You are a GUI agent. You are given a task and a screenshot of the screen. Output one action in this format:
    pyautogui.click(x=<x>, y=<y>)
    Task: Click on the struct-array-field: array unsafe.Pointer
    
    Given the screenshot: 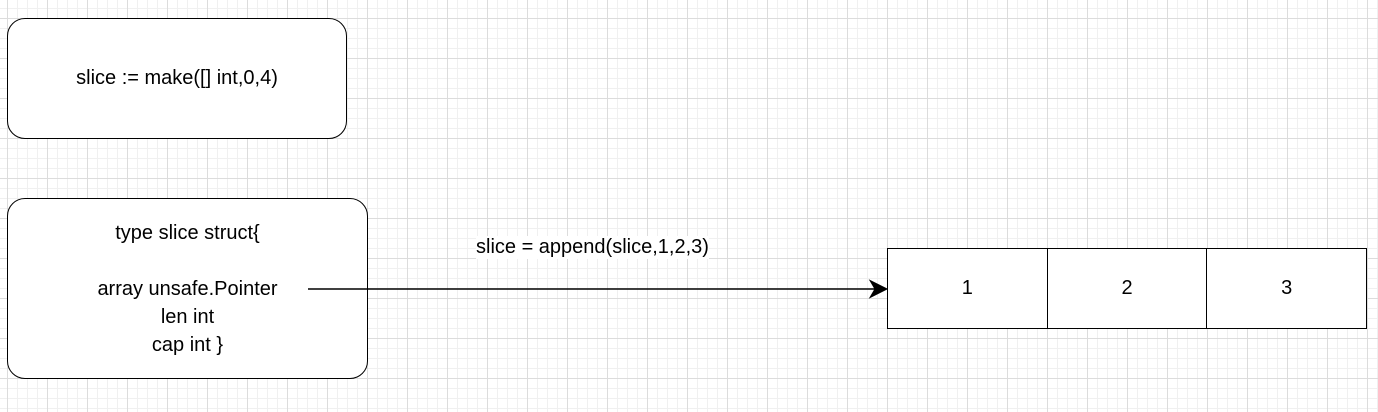 What is the action you would take?
    pyautogui.click(x=187, y=289)
    